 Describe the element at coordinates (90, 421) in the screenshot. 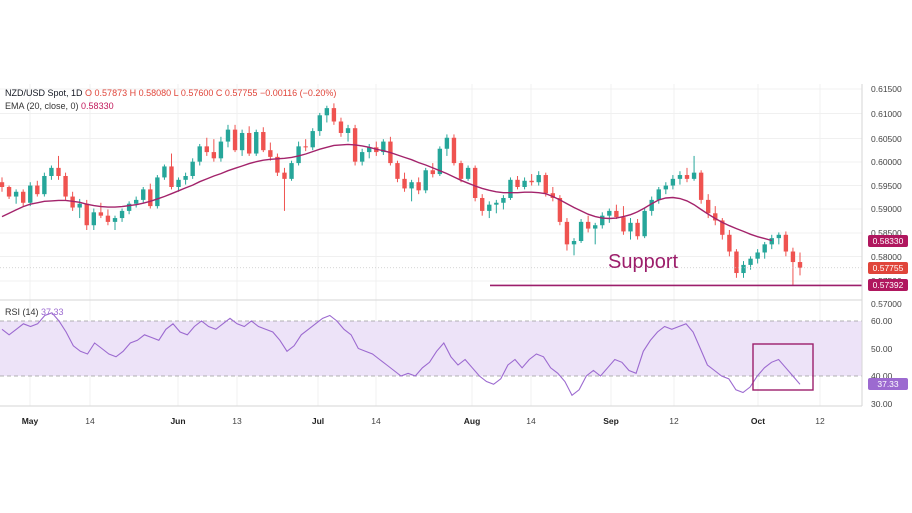

I see `time-tick-label: 14` at that location.